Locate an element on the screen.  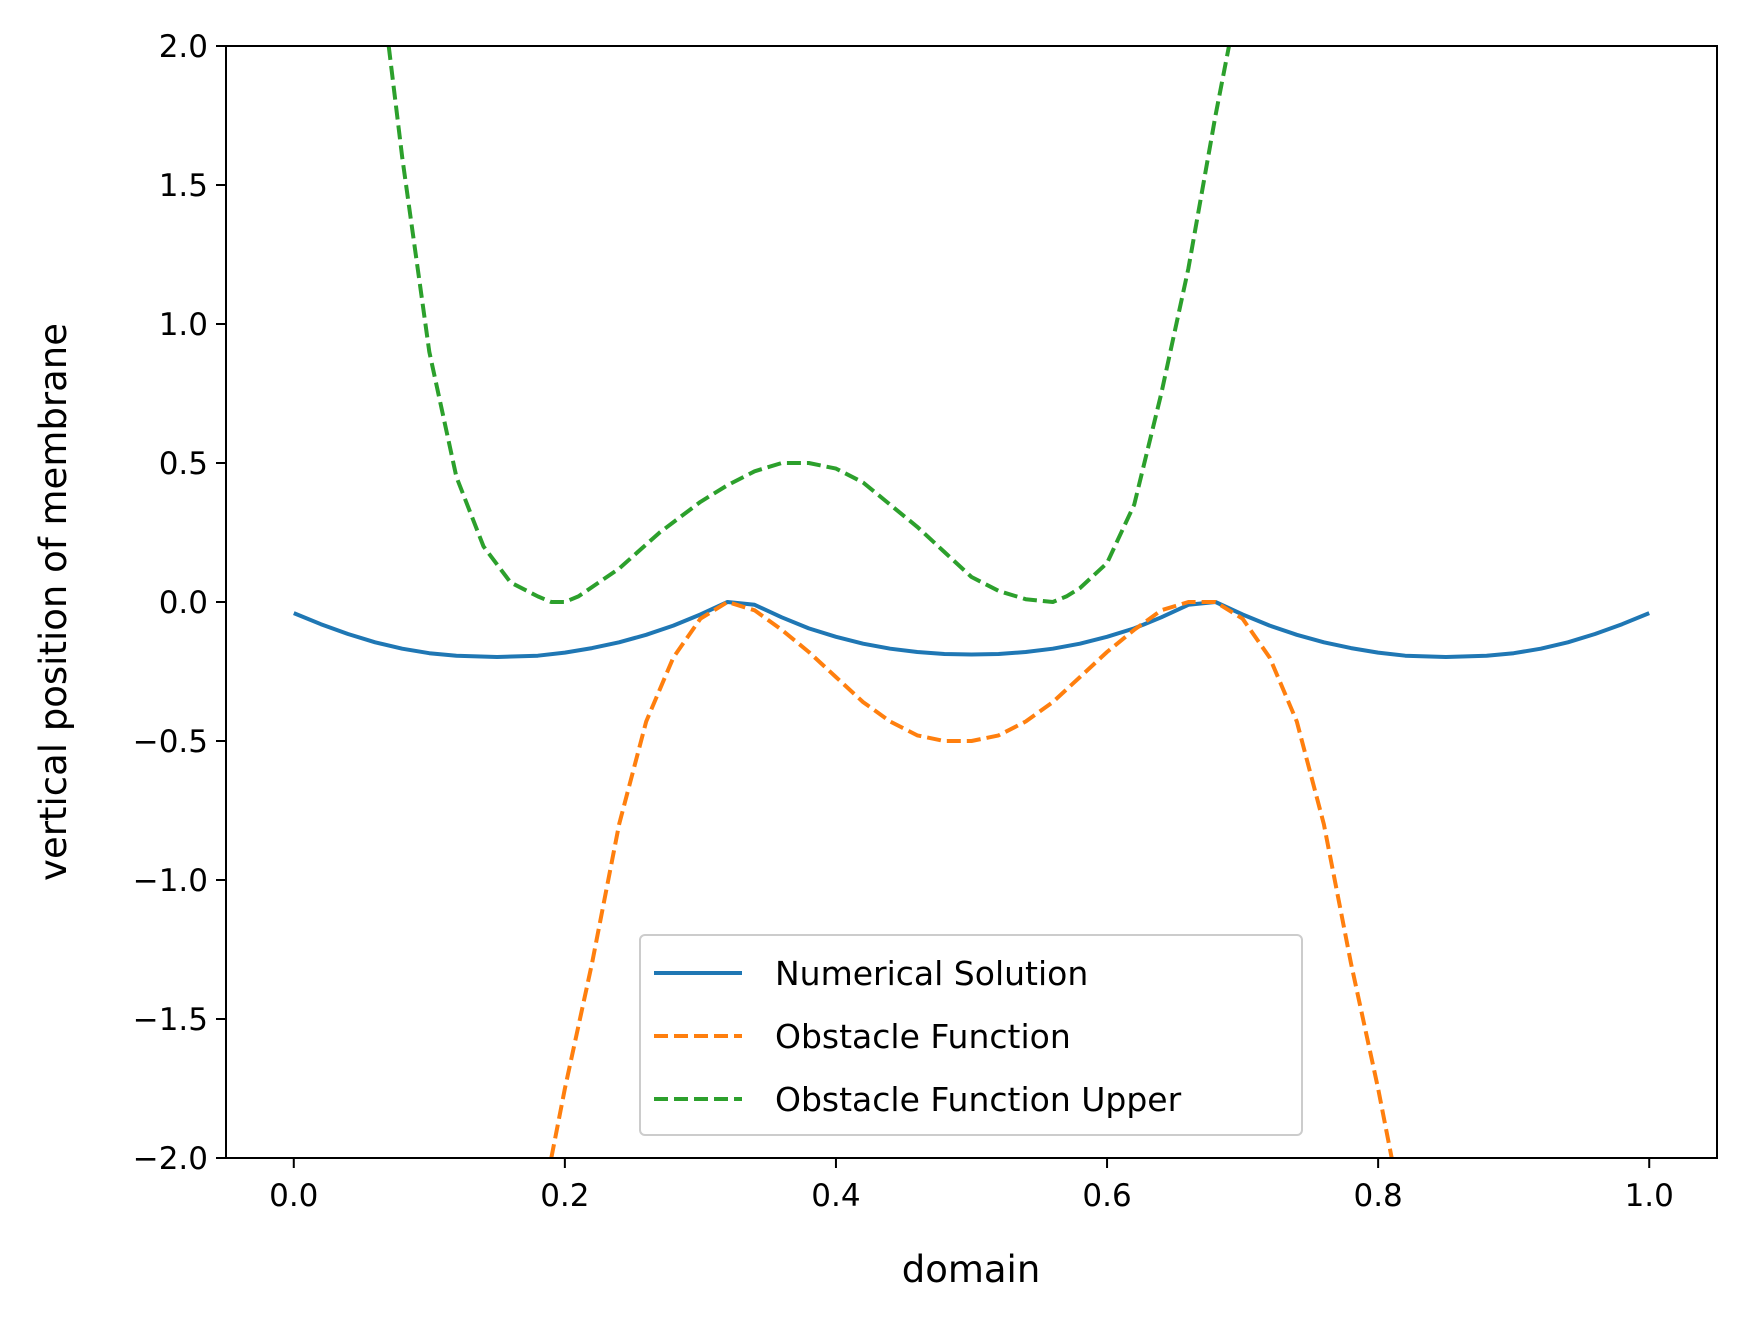
x-tick-label: 0.0 is located at coordinates (293, 1196).